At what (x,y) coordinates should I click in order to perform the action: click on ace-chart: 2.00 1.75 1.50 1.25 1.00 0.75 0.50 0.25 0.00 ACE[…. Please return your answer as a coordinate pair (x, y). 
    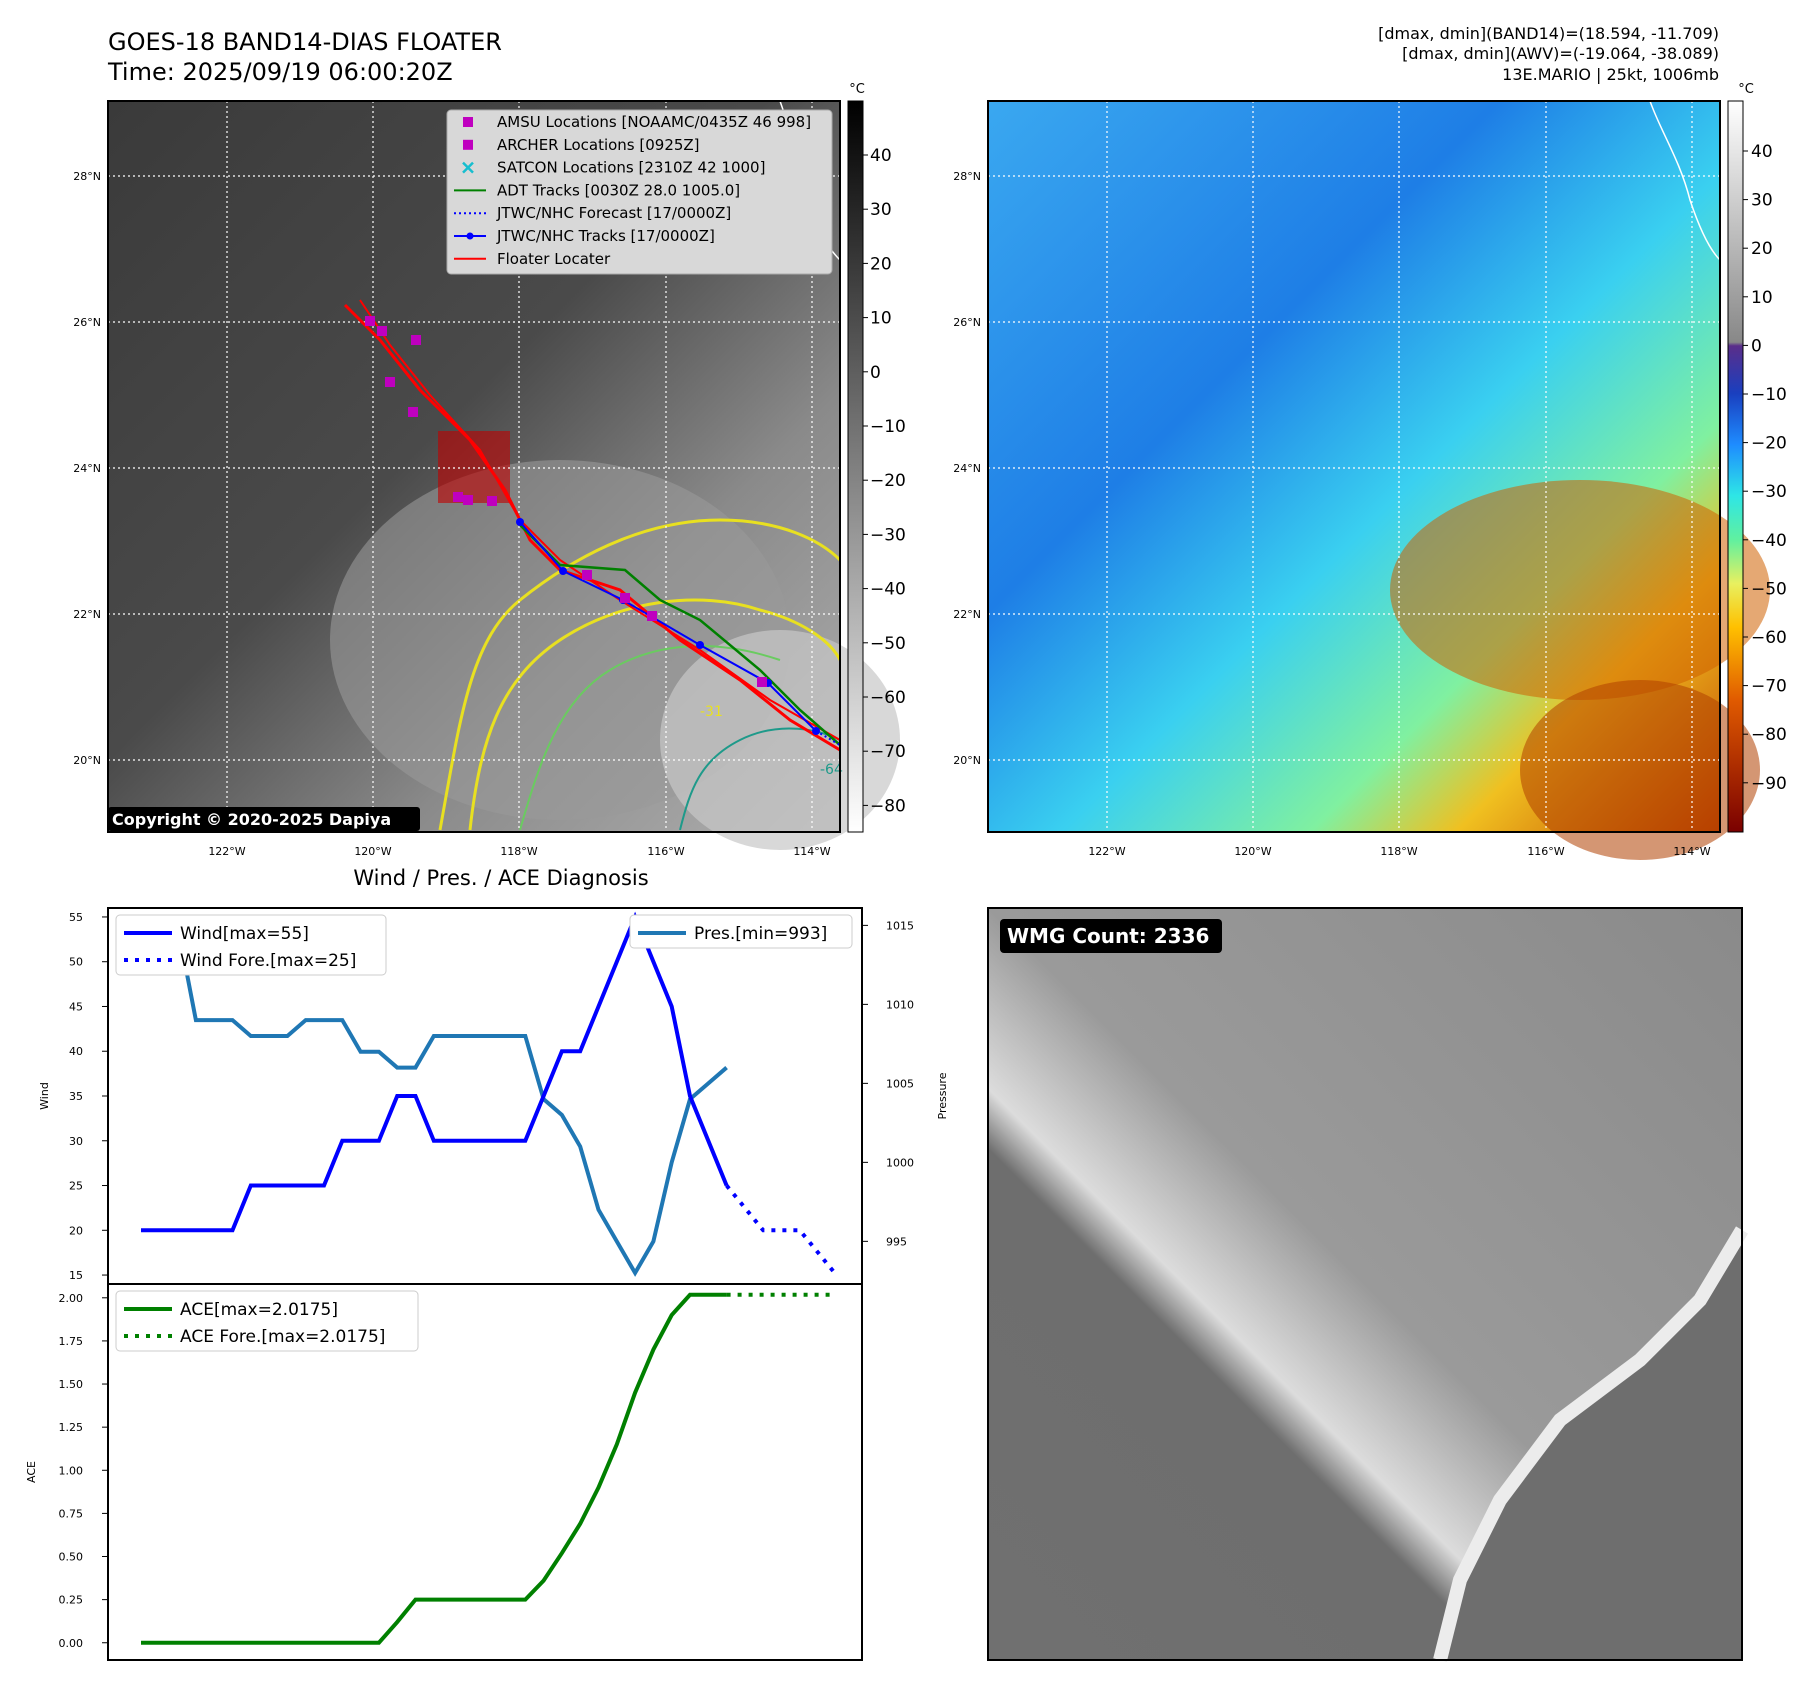
    Looking at the image, I should click on (461, 1472).